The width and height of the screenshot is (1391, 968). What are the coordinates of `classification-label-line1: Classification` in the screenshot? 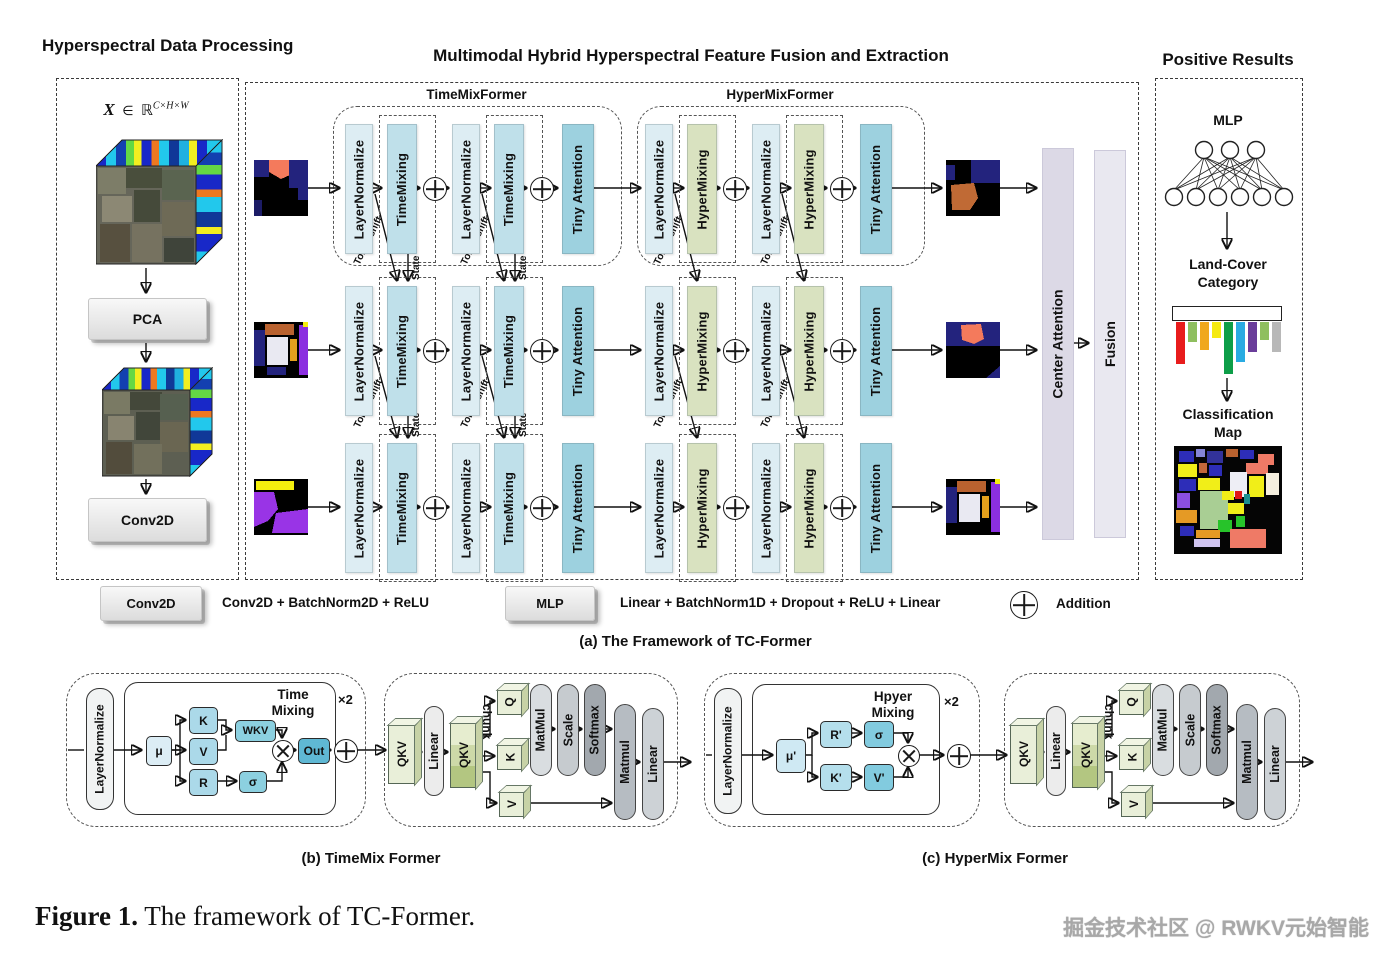 It's located at (1228, 414).